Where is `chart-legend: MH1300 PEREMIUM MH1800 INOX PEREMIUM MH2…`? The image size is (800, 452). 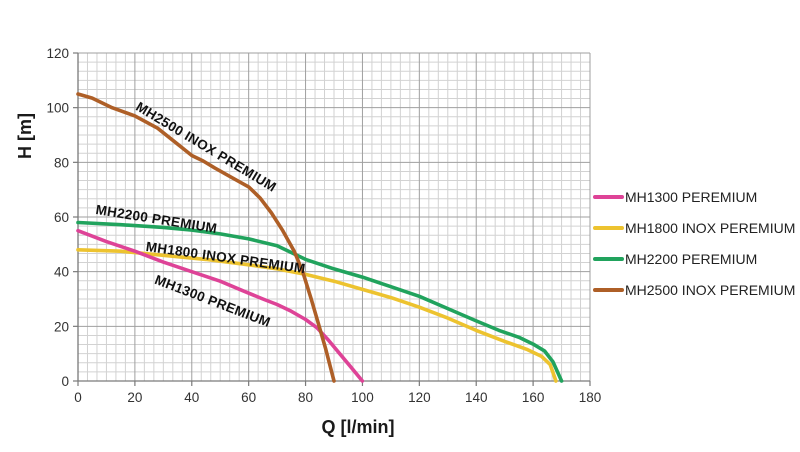
chart-legend: MH1300 PEREMIUM MH1800 INOX PEREMIUM MH2… is located at coordinates (695, 250).